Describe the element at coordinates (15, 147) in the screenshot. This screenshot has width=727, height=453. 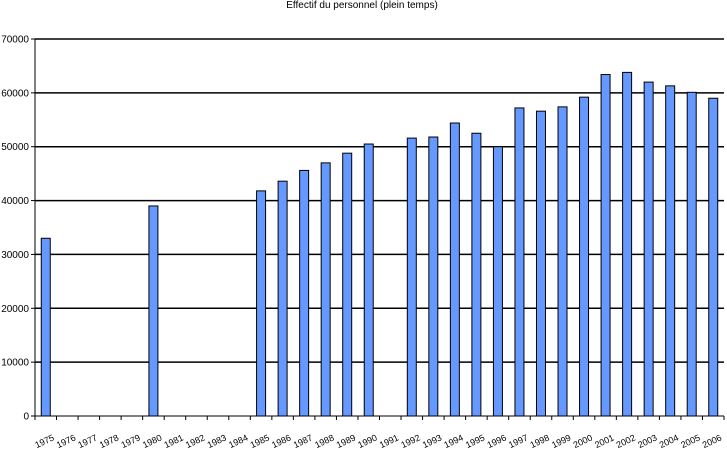
I see `y-tick-label: 50000` at that location.